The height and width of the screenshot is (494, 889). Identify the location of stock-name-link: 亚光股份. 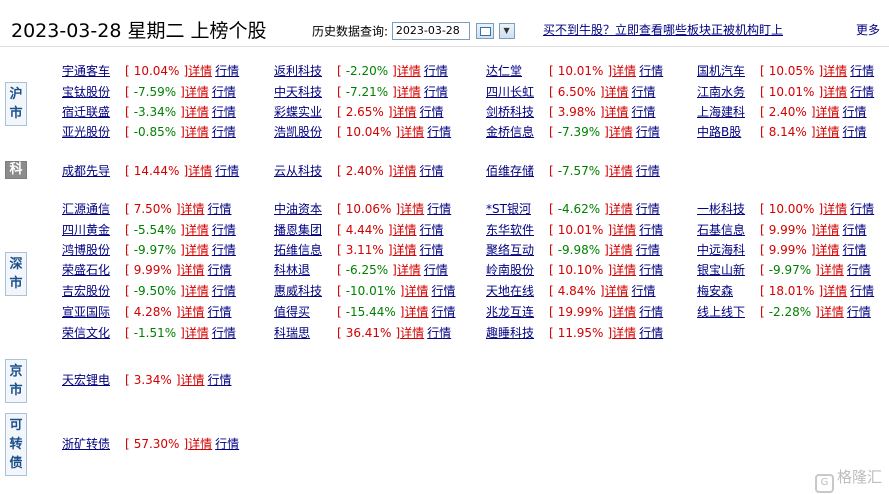
(86, 132).